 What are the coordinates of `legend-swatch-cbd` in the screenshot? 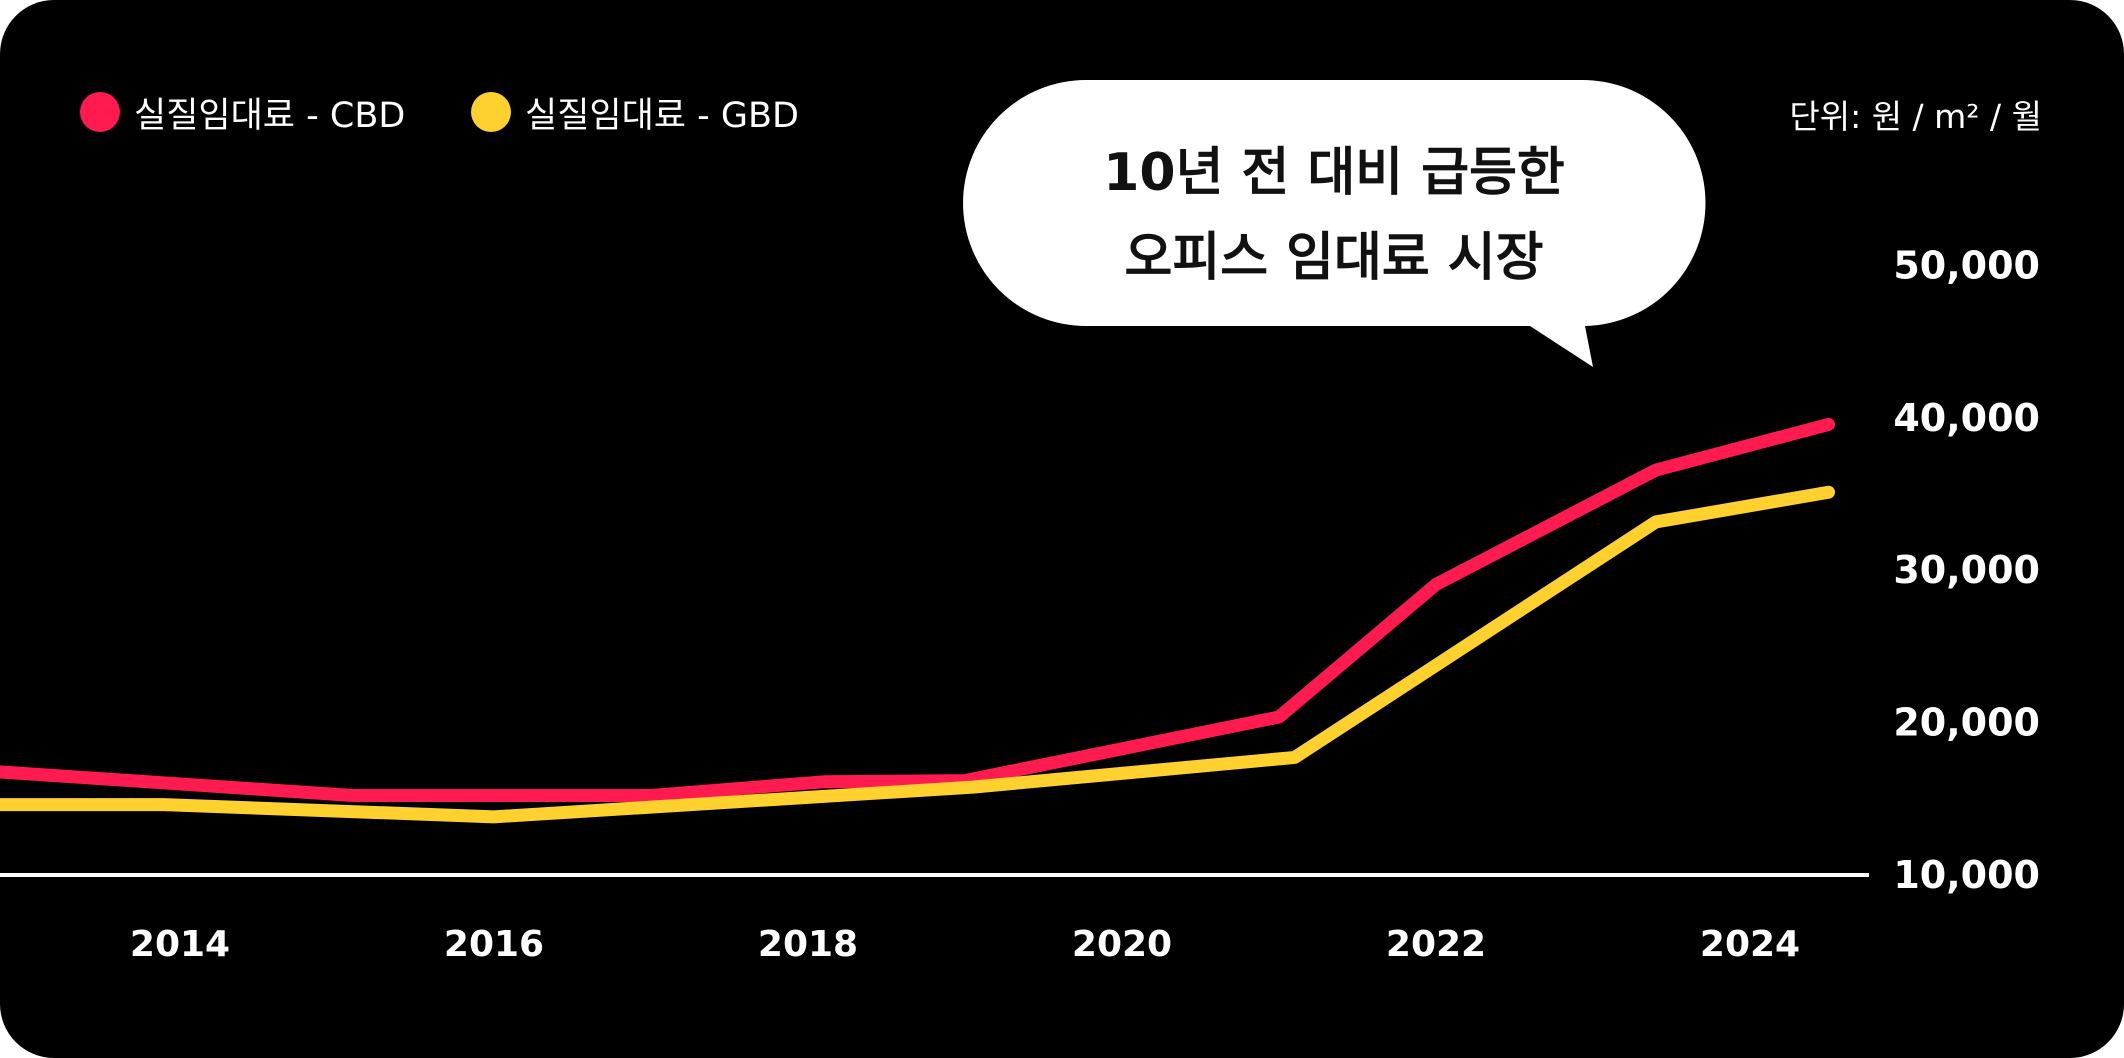 It's located at (100, 112).